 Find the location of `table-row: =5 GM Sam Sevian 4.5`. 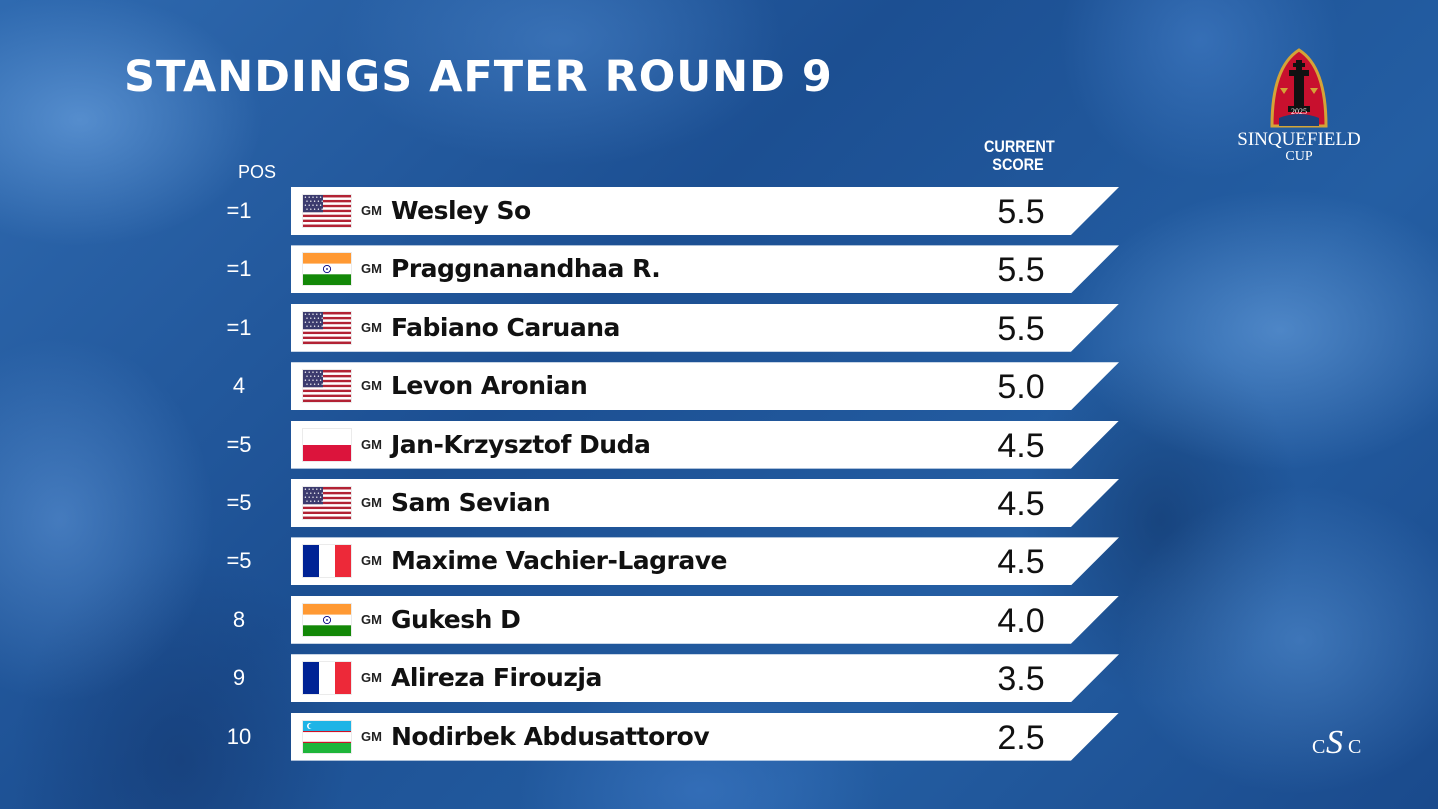

table-row: =5 GM Sam Sevian 4.5 is located at coordinates (719, 503).